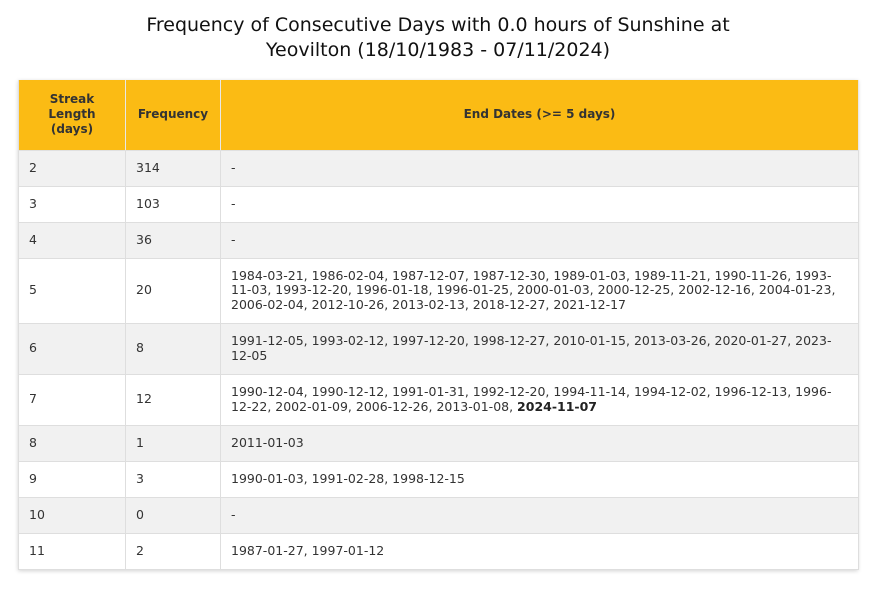 Image resolution: width=878 pixels, height=595 pixels. I want to click on column-header-streak-length: Streak Length (days), so click(72, 115).